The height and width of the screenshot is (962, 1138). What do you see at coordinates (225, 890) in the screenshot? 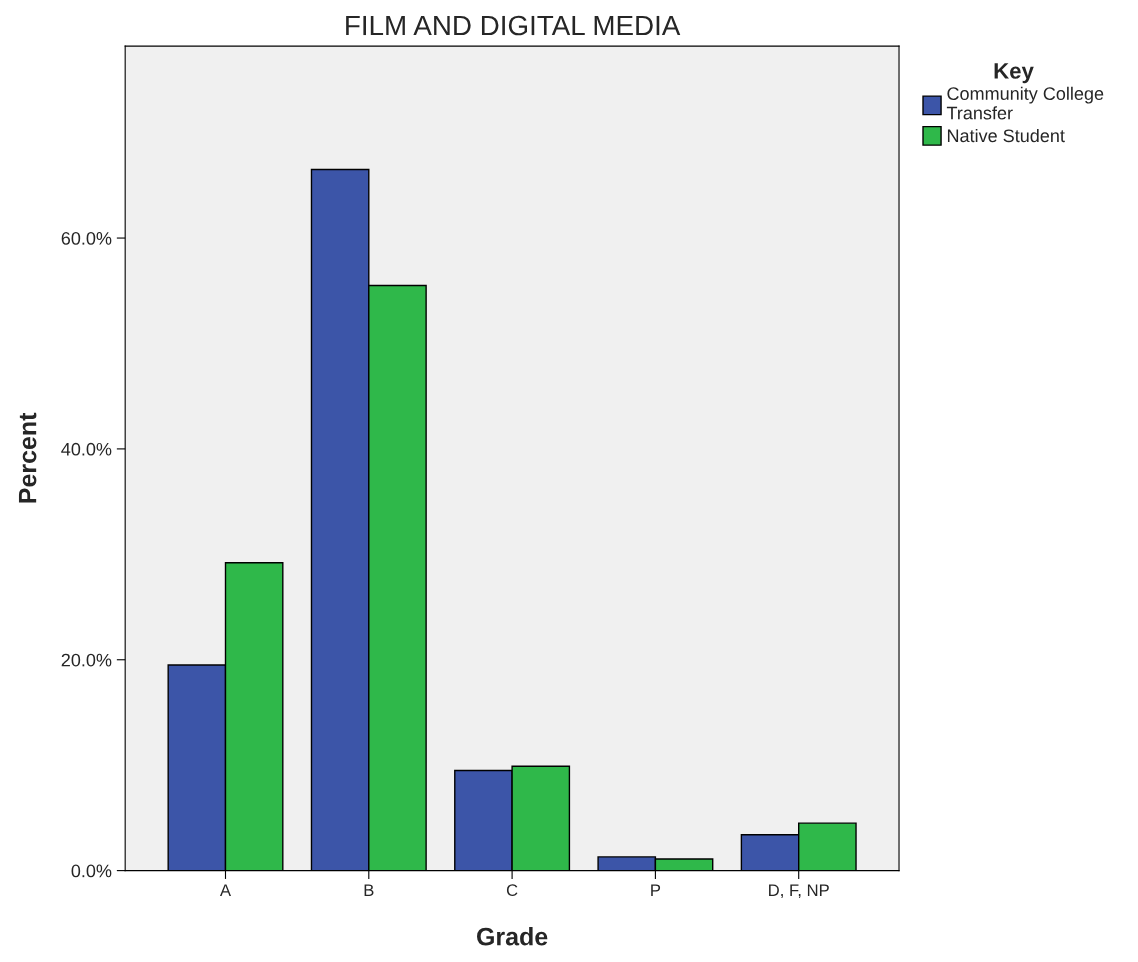
I see `x-tick-label: A` at bounding box center [225, 890].